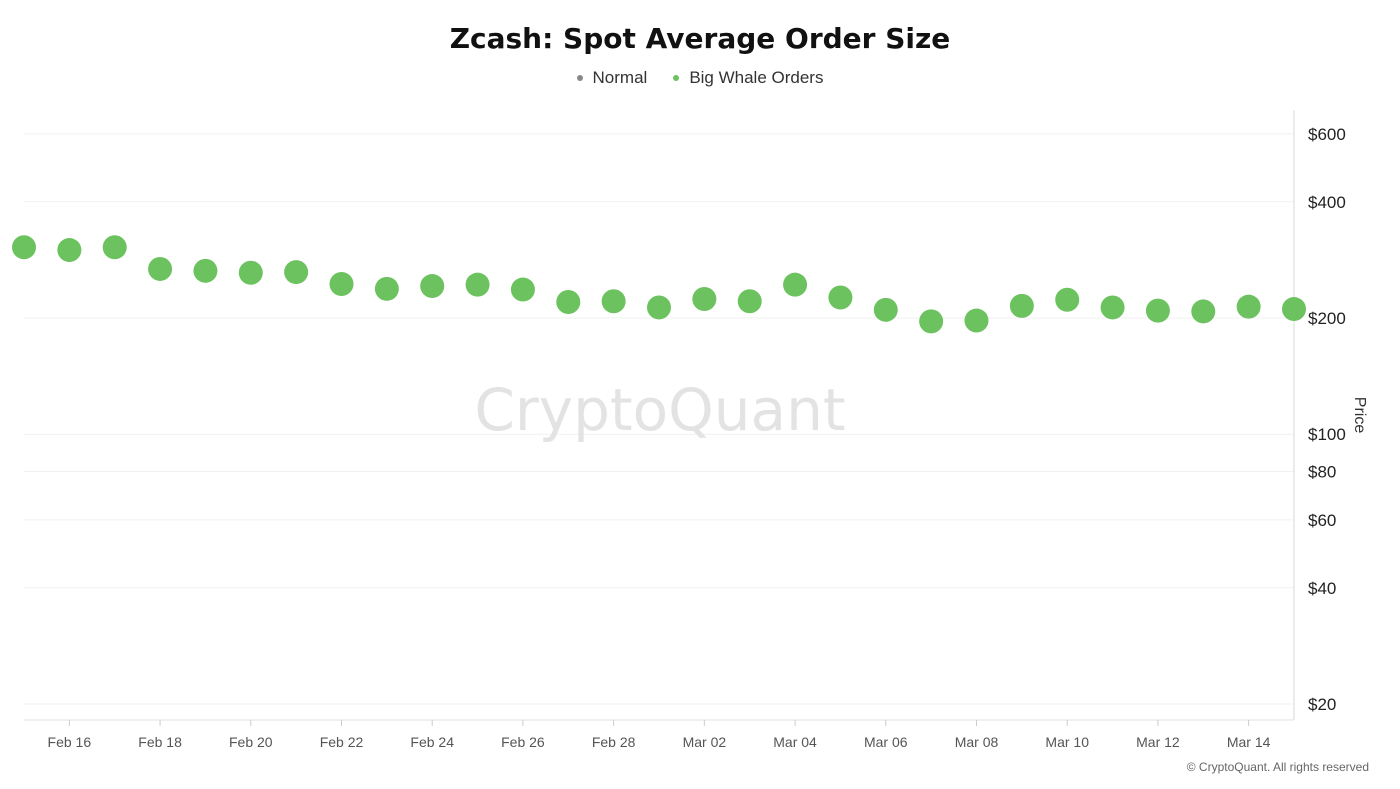 The height and width of the screenshot is (789, 1400). Describe the element at coordinates (659, 410) in the screenshot. I see `watermark: CryptoQuant` at that location.